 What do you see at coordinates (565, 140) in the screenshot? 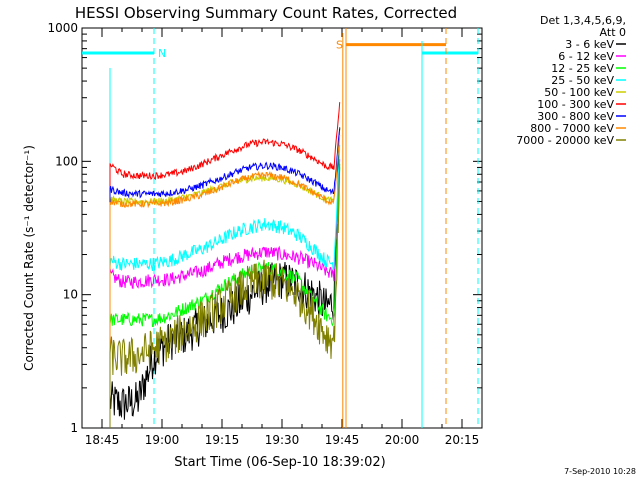
I see `legend-entry: 7000 - 20000 keV` at bounding box center [565, 140].